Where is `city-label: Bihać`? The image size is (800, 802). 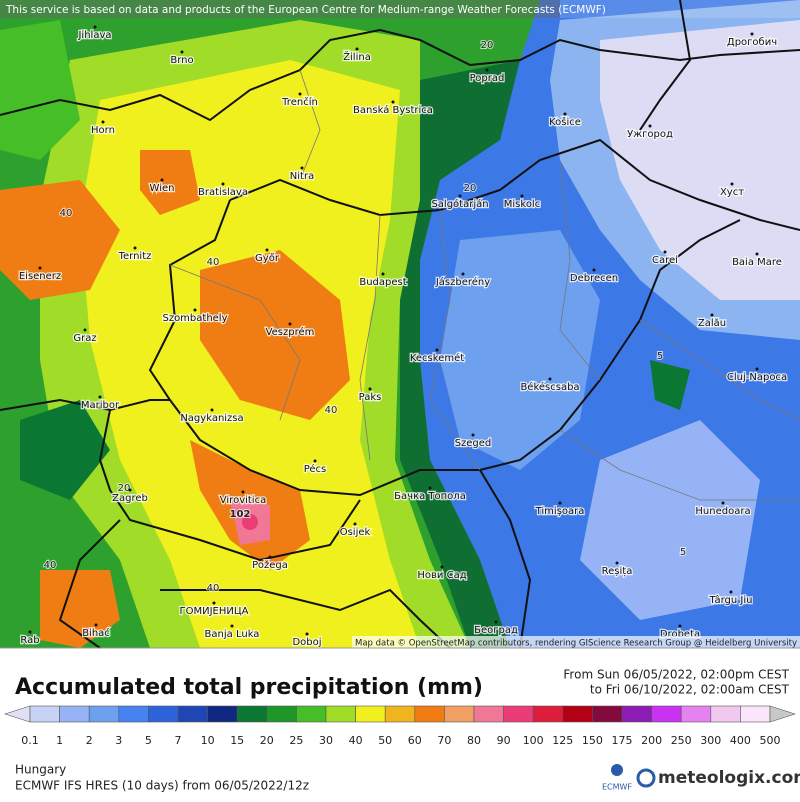 city-label: Bihać is located at coordinates (96, 633).